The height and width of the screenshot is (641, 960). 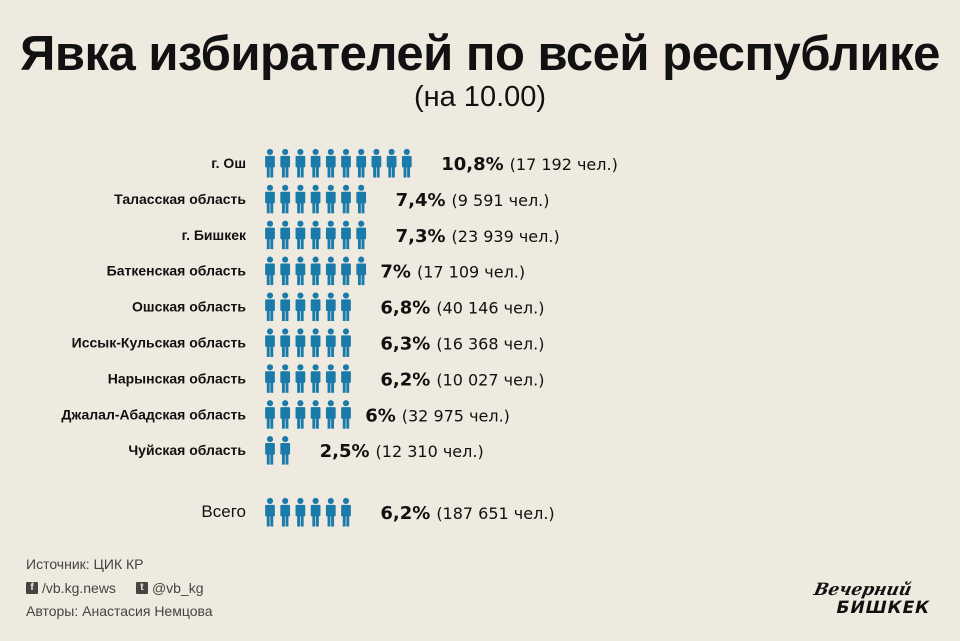 I want to click on logo-line-2: БИШКЕК, so click(x=883, y=608).